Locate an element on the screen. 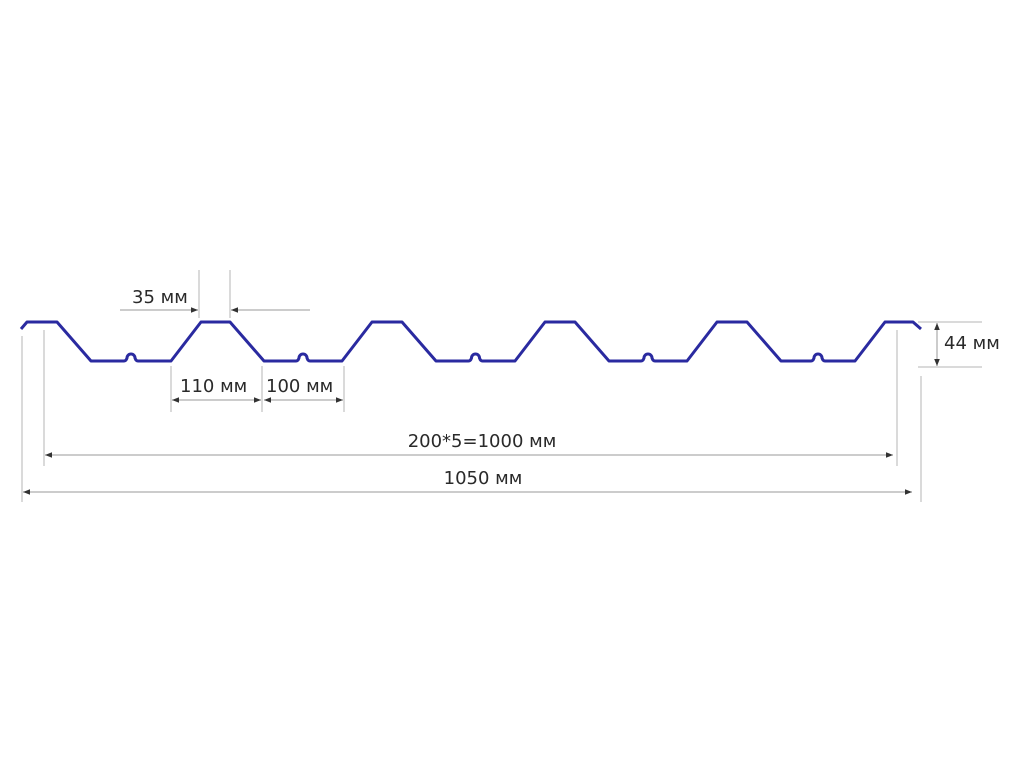  height-label: 44 мм is located at coordinates (972, 343).